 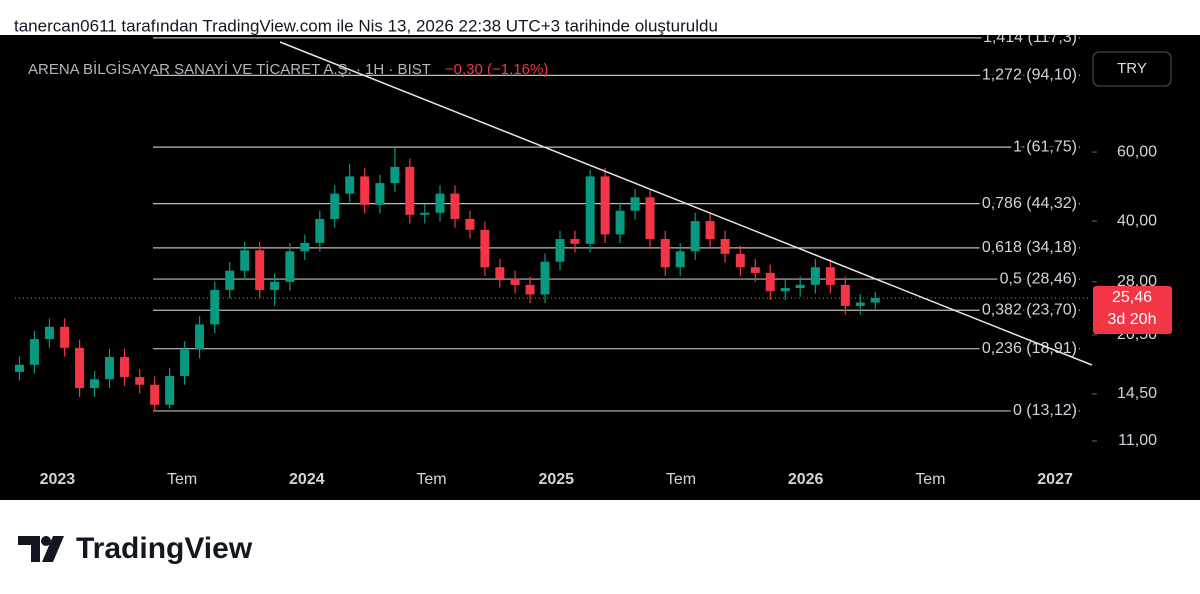 What do you see at coordinates (307, 479) in the screenshot?
I see `x-tick-label: 2024` at bounding box center [307, 479].